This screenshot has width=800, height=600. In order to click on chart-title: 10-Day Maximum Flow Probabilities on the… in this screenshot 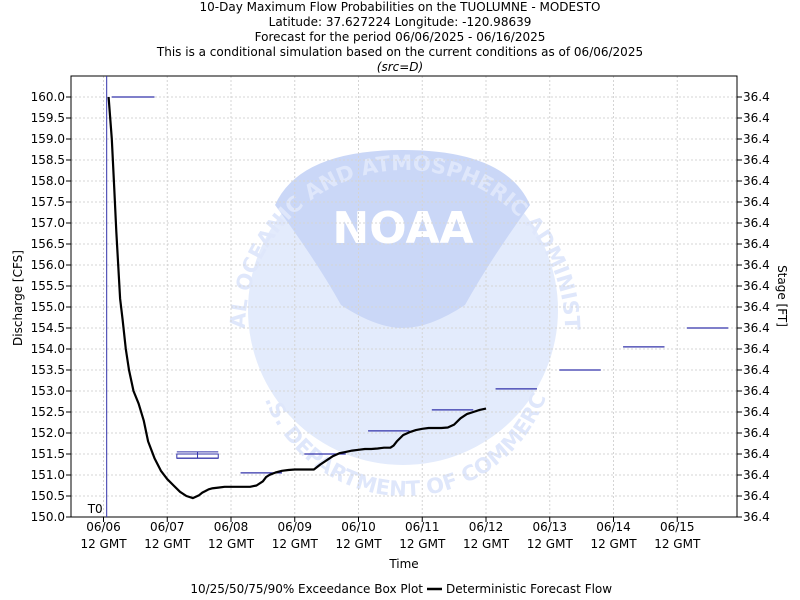, I will do `click(400, 7)`.